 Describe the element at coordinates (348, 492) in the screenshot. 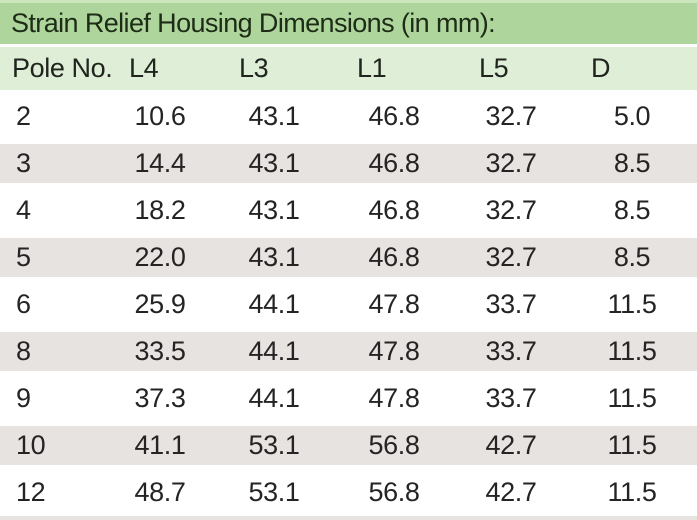

I see `table-row: 12 48.7 53.1 56.8 42.7 11.5` at that location.